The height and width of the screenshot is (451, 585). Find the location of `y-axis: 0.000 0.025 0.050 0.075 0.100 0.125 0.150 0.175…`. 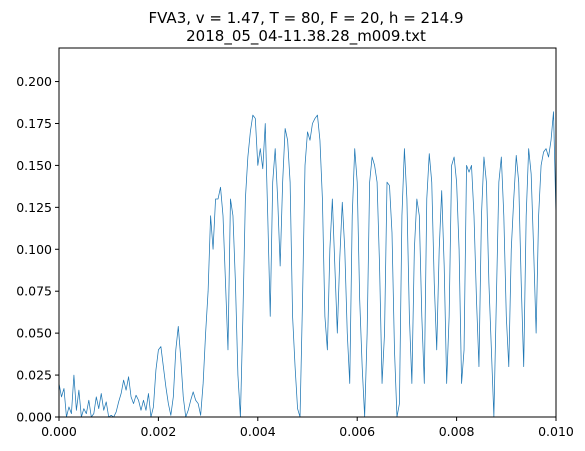

y-axis: 0.000 0.025 0.050 0.075 0.100 0.125 0.150 0.175… is located at coordinates (37, 249).